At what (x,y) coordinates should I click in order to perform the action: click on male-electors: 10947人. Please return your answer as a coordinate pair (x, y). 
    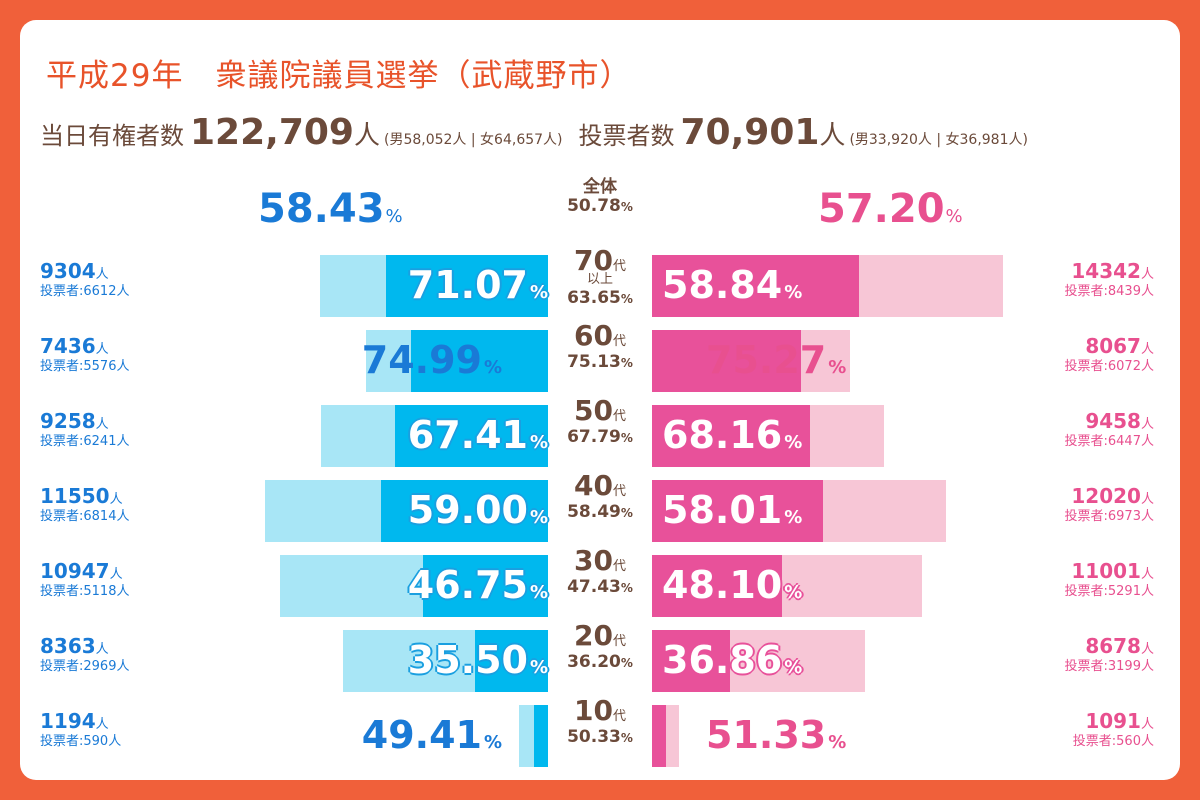
    Looking at the image, I should click on (85, 571).